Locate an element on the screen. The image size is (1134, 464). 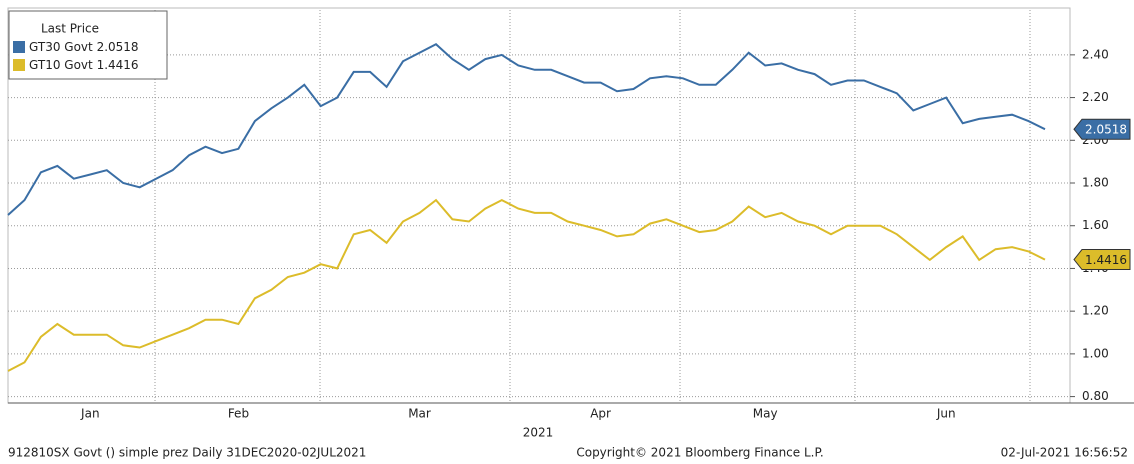
legend-value: 2.0518 is located at coordinates (118, 47).